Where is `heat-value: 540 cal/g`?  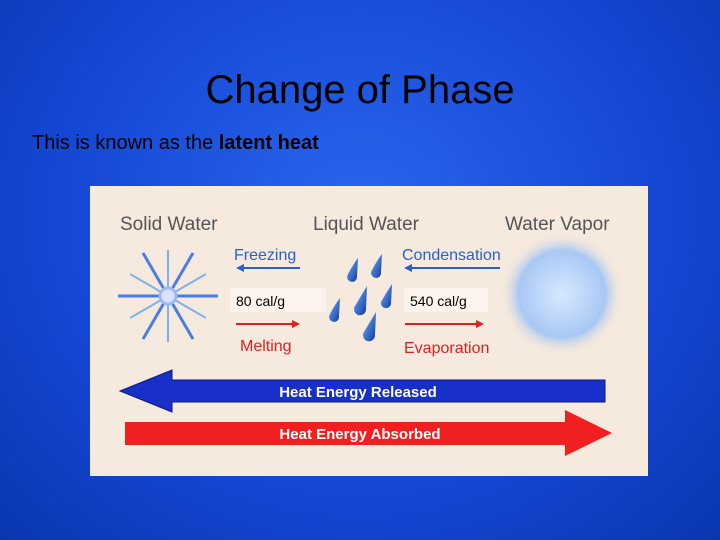
heat-value: 540 cal/g is located at coordinates (438, 301).